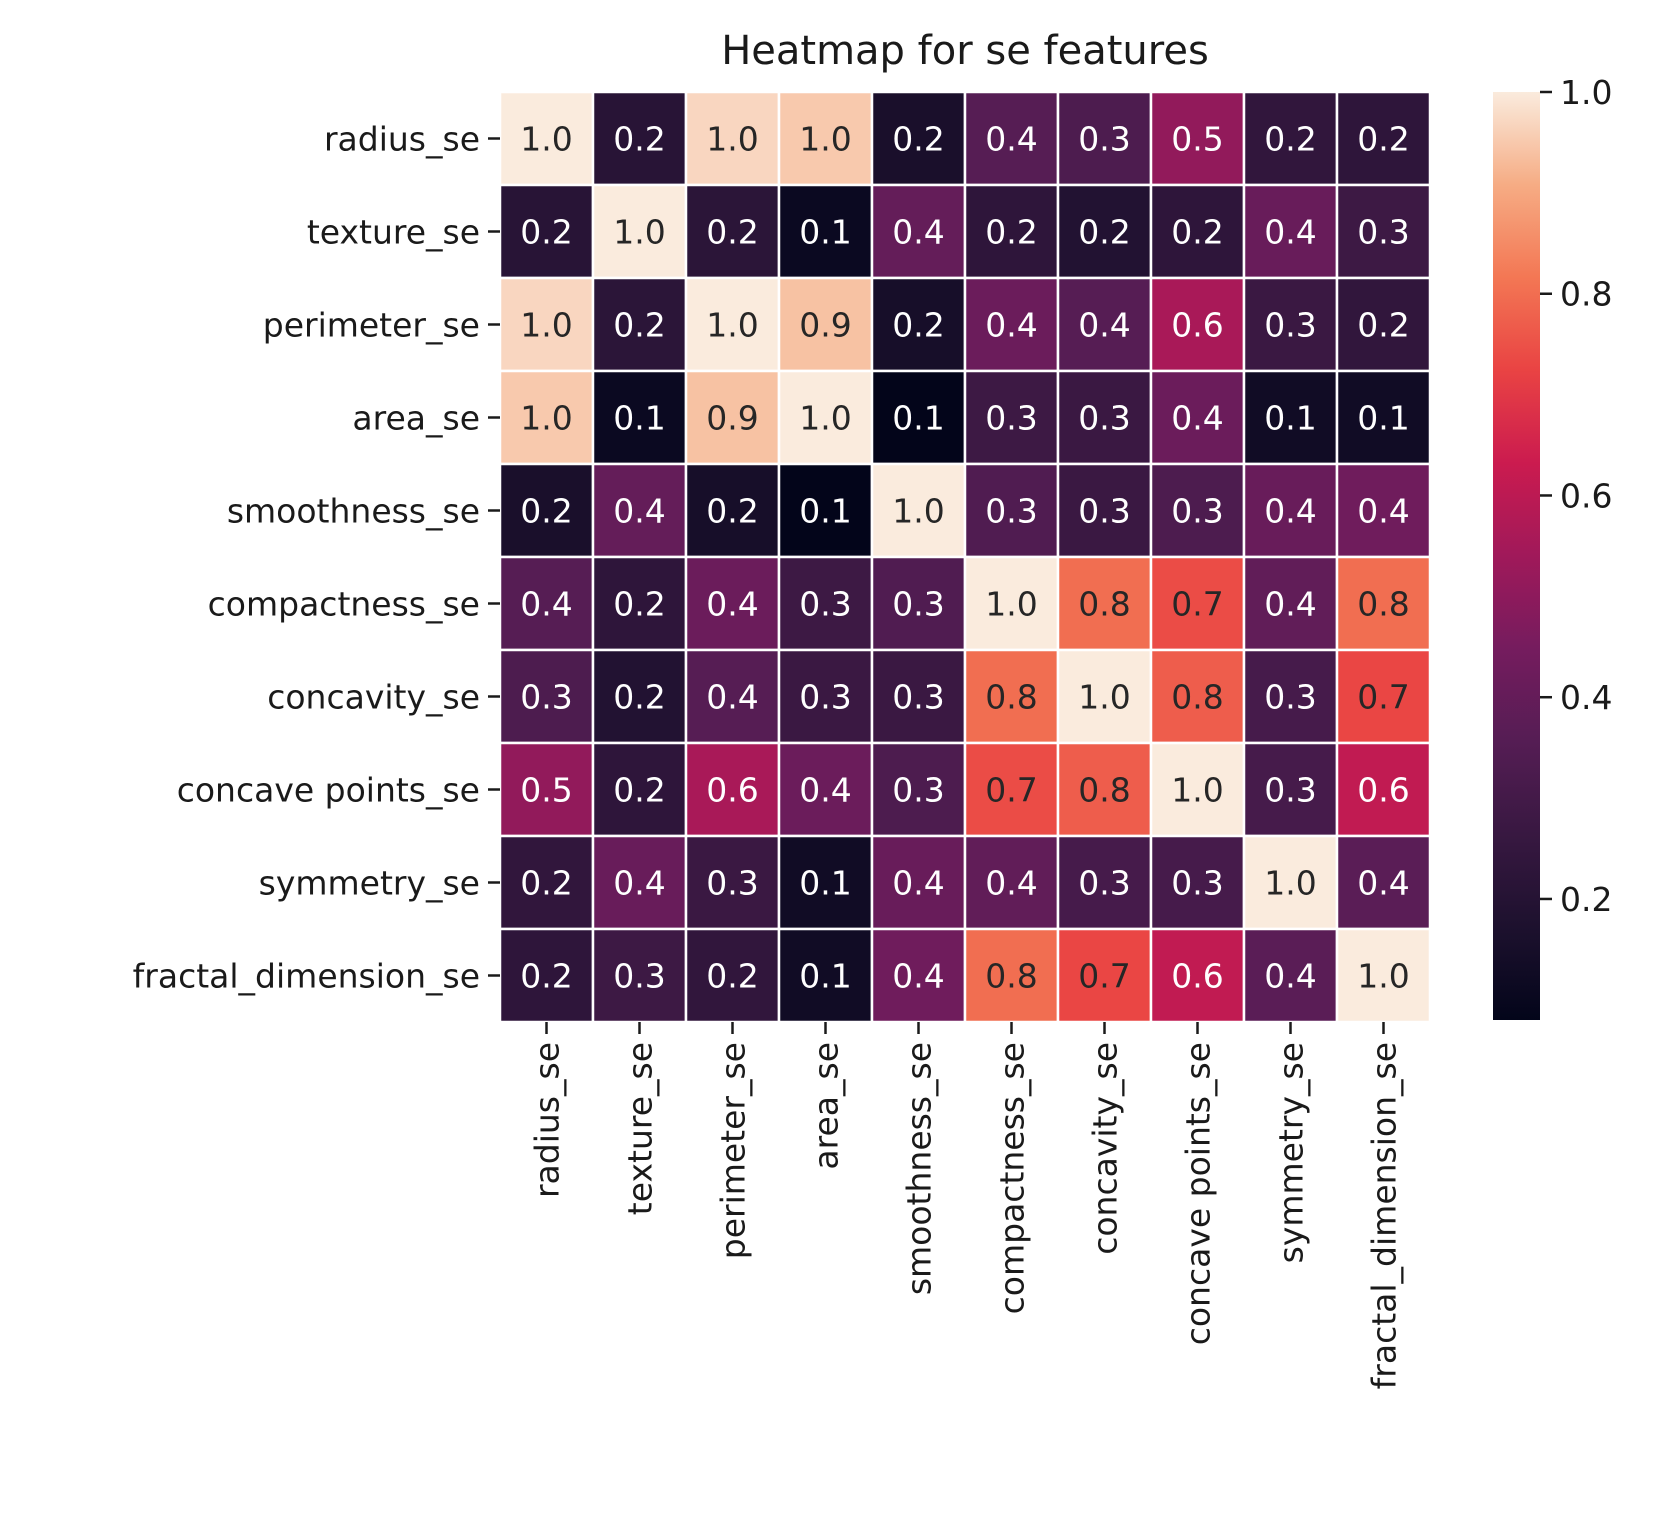 The width and height of the screenshot is (1657, 1514). What do you see at coordinates (1586, 294) in the screenshot?
I see `colorbar-tick-label: 0.8` at bounding box center [1586, 294].